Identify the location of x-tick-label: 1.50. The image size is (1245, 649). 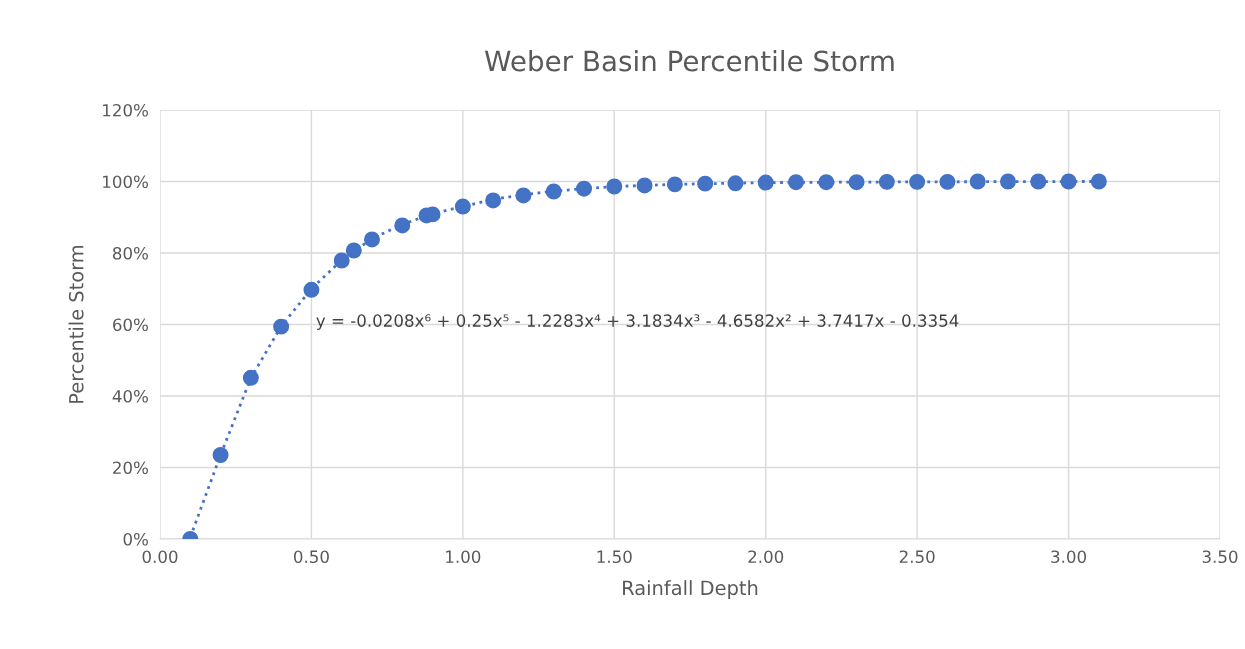
(614, 557).